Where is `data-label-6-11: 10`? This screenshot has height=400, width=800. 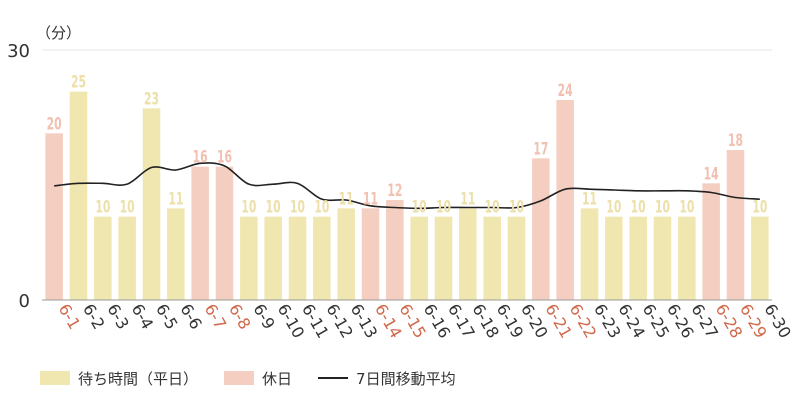
data-label-6-11: 10 is located at coordinates (297, 208).